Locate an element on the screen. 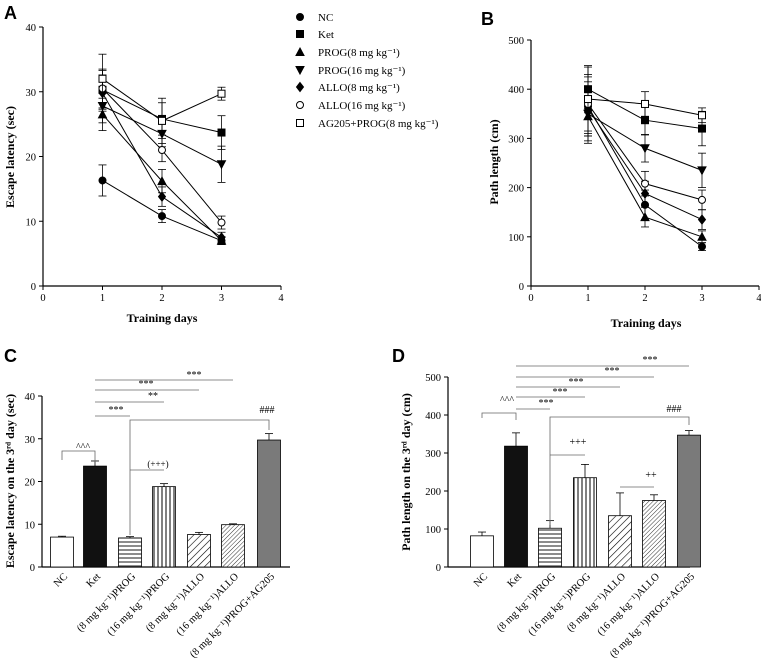  legend-entry-prog16: PROG(16 mg kg⁻¹) is located at coordinates (362, 71).